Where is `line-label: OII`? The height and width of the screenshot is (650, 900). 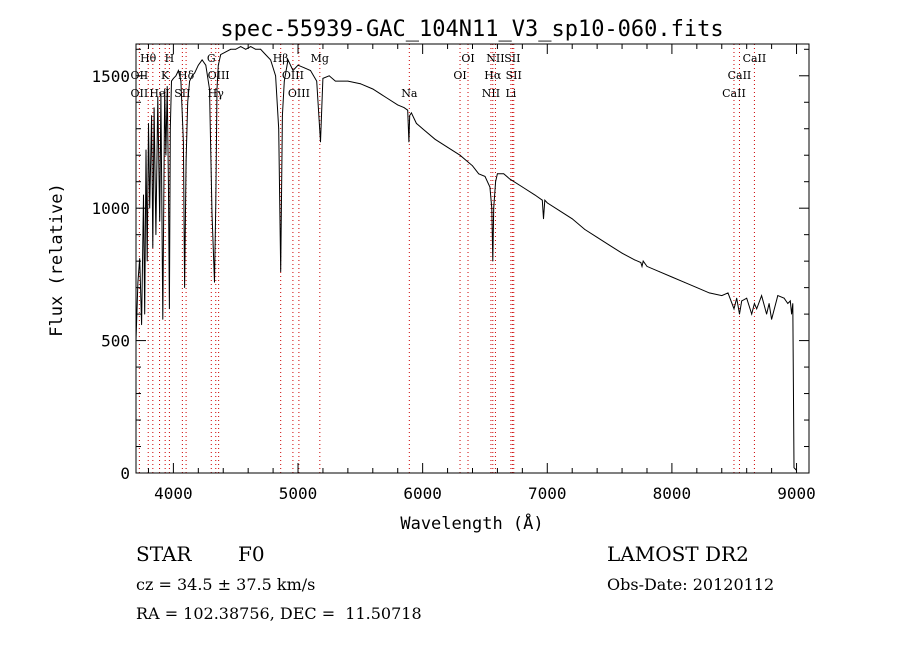
line-label: OII is located at coordinates (140, 75).